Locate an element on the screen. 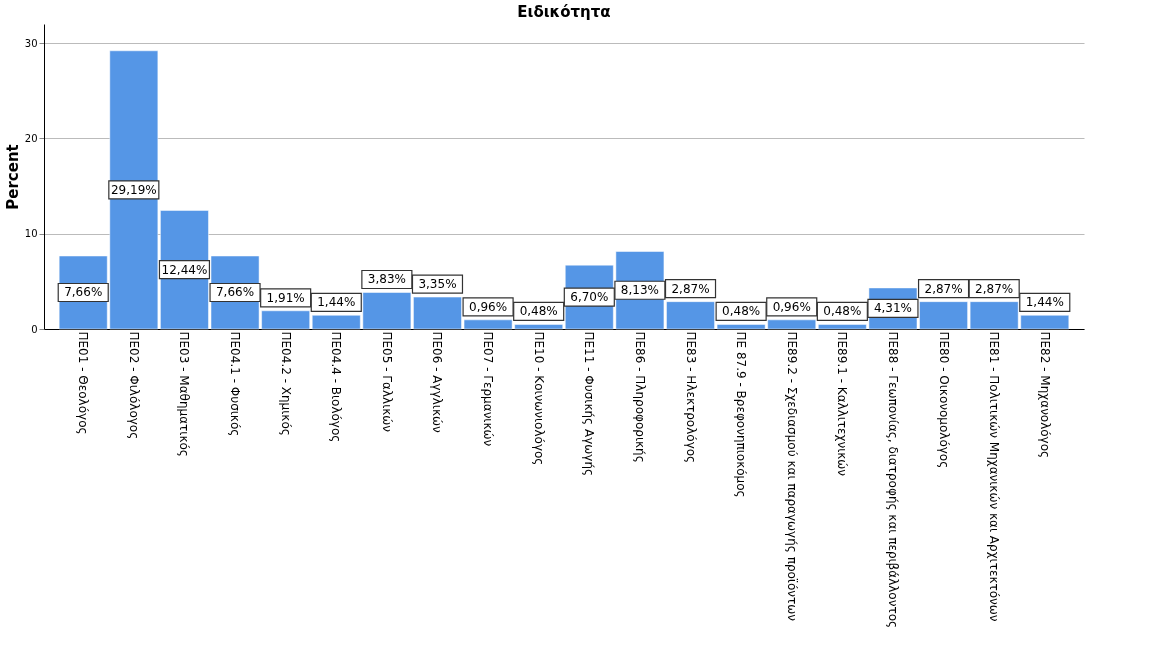 The width and height of the screenshot is (1162, 665). x-tick-label: ΠΕ07 - Γερμανικών is located at coordinates (488, 389).